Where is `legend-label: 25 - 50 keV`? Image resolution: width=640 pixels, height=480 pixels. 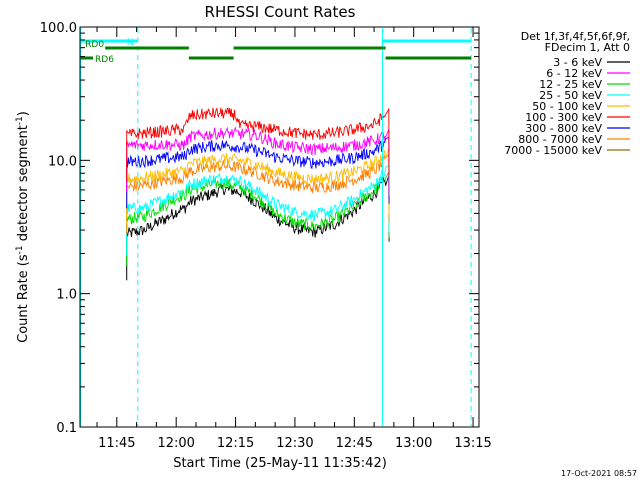
legend-label: 25 - 50 keV is located at coordinates (570, 95).